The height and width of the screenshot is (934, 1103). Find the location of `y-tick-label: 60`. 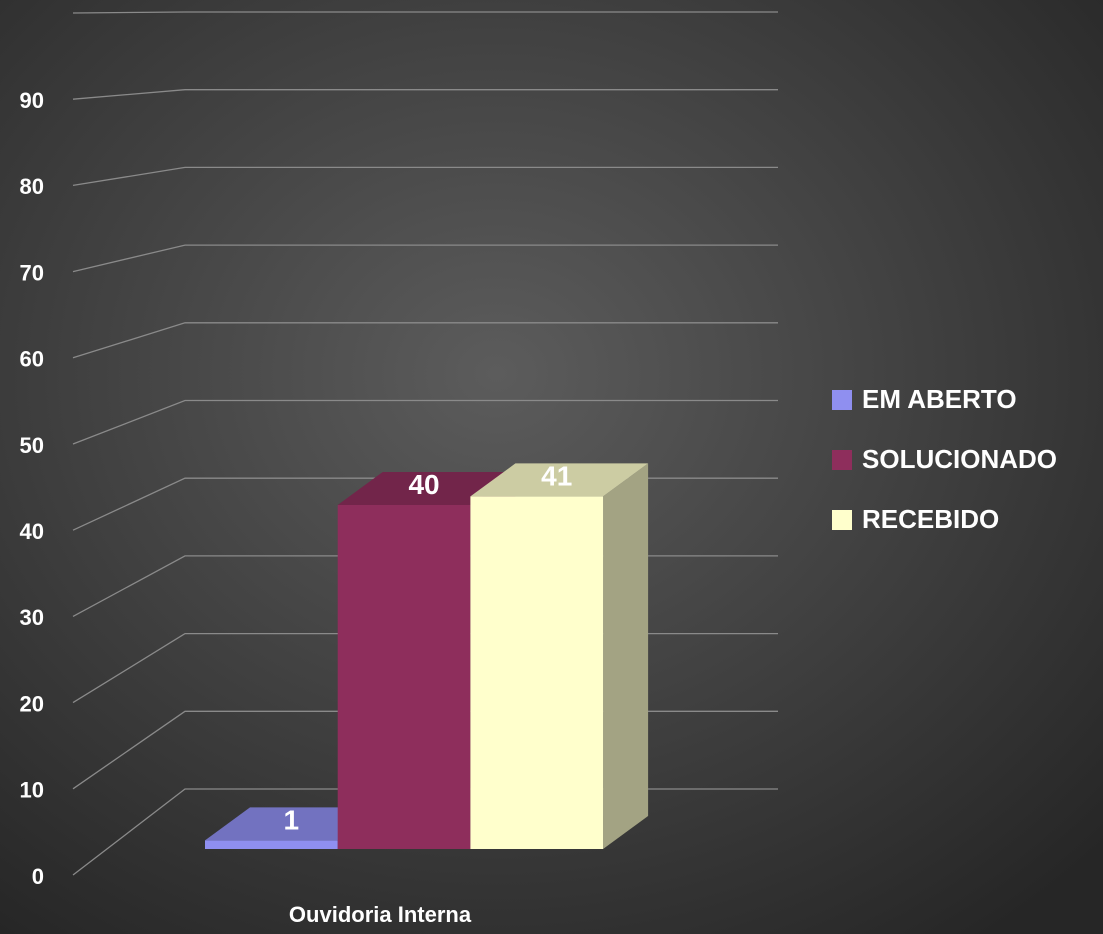

y-tick-label: 60 is located at coordinates (32, 359).